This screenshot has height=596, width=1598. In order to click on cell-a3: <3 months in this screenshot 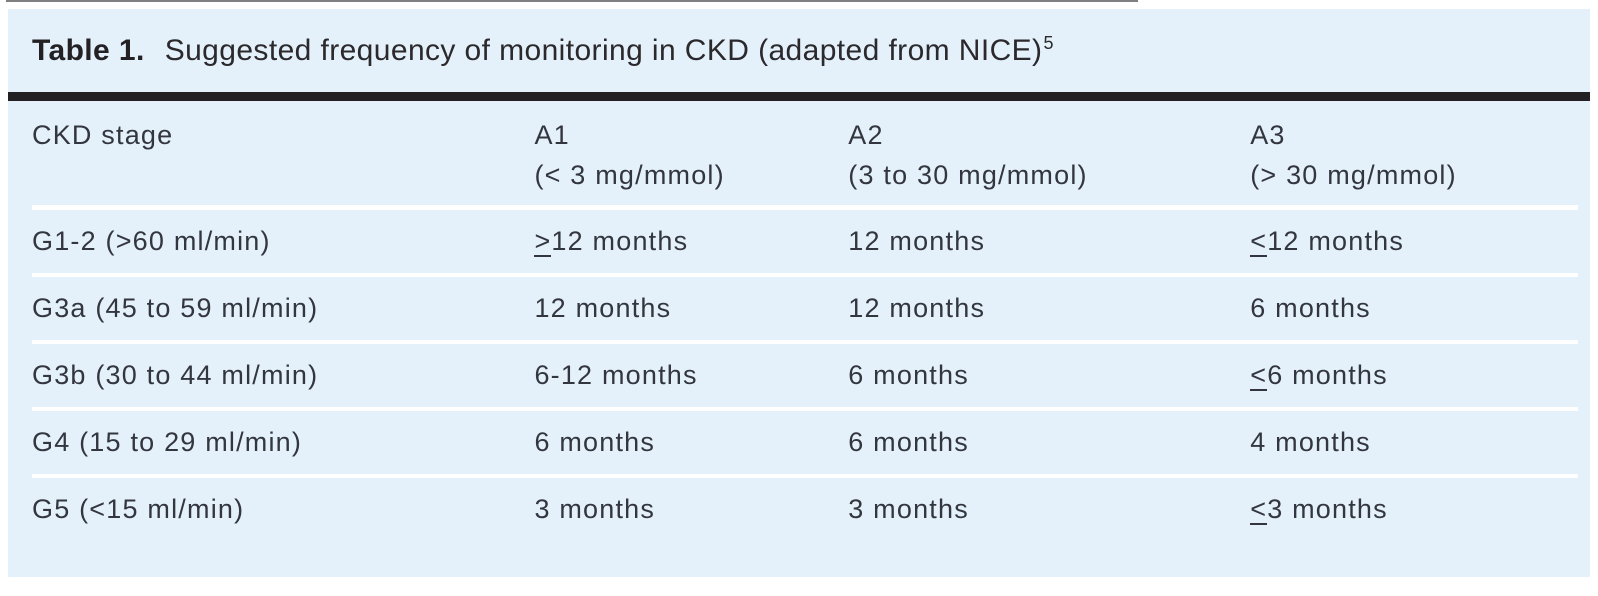, I will do `click(1319, 509)`.